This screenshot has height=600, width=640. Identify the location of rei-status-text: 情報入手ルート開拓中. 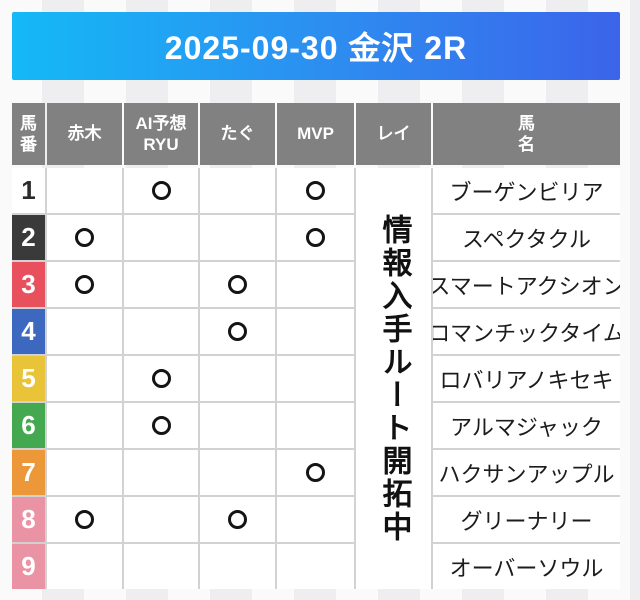
(394, 378).